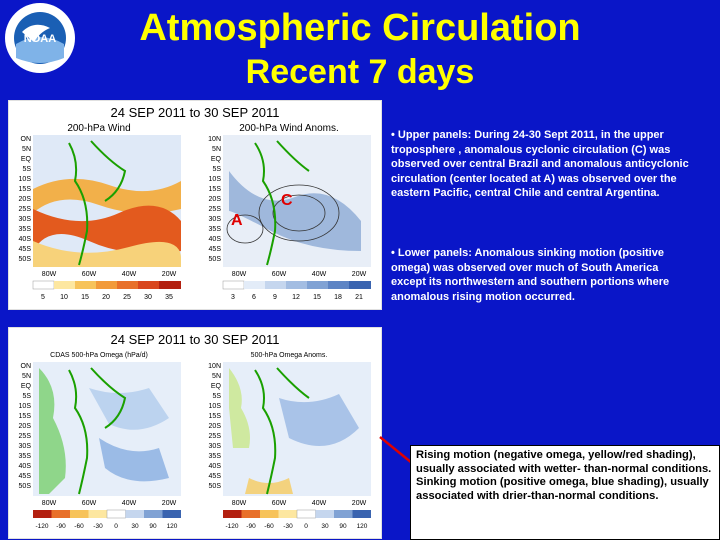 The image size is (720, 540). What do you see at coordinates (237, 220) in the screenshot?
I see `anticyclone-marker-a: A` at bounding box center [237, 220].